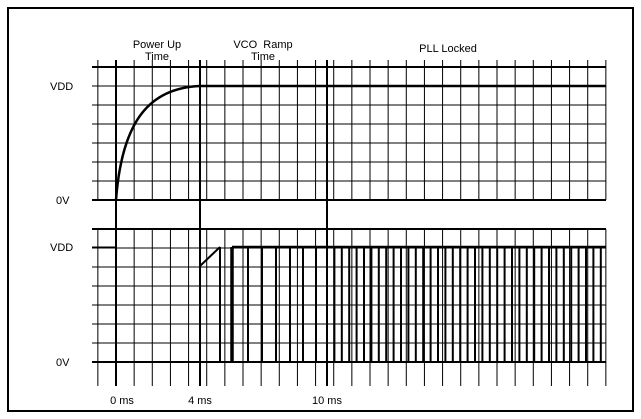 The image size is (641, 419). Describe the element at coordinates (327, 401) in the screenshot. I see `time-label-10ms: 10 ms` at that location.